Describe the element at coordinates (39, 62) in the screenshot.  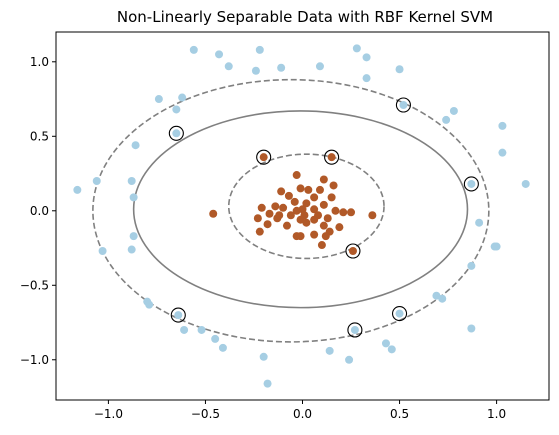
I see `y-tick-label-4: 1.0` at that location.